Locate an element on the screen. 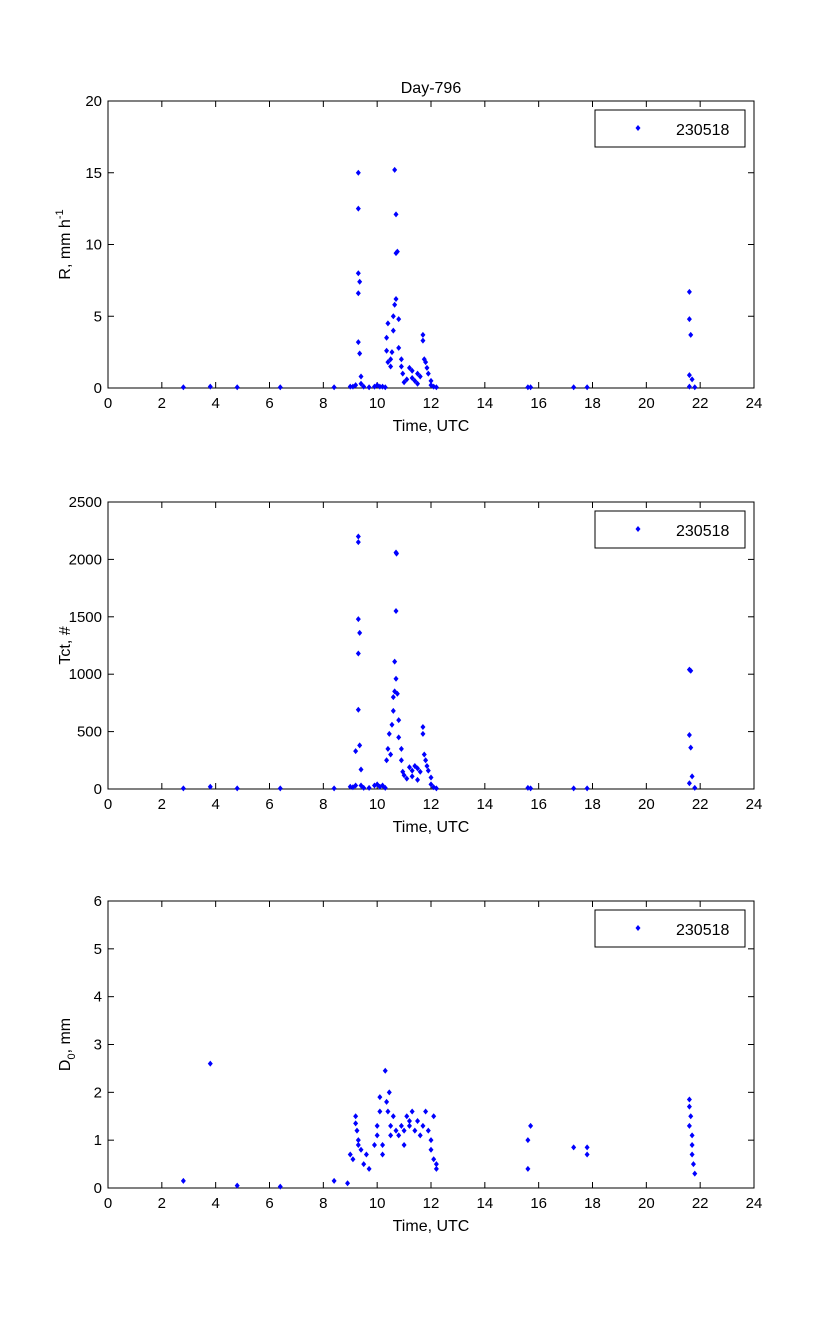 The width and height of the screenshot is (833, 1334). y-tick-label: 500 is located at coordinates (89, 732).